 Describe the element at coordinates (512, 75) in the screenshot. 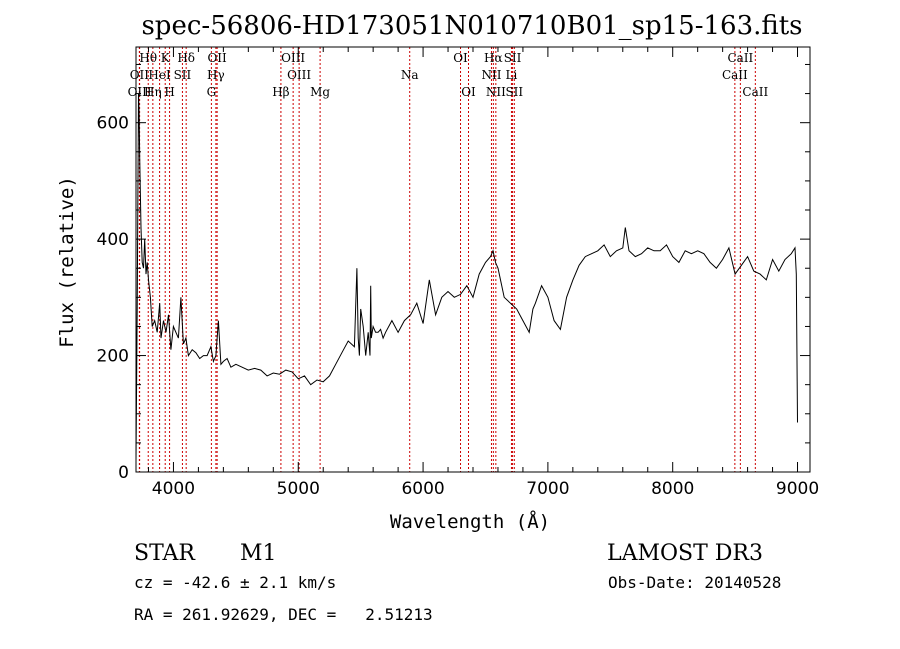

I see `spectral-line-label: Li` at that location.